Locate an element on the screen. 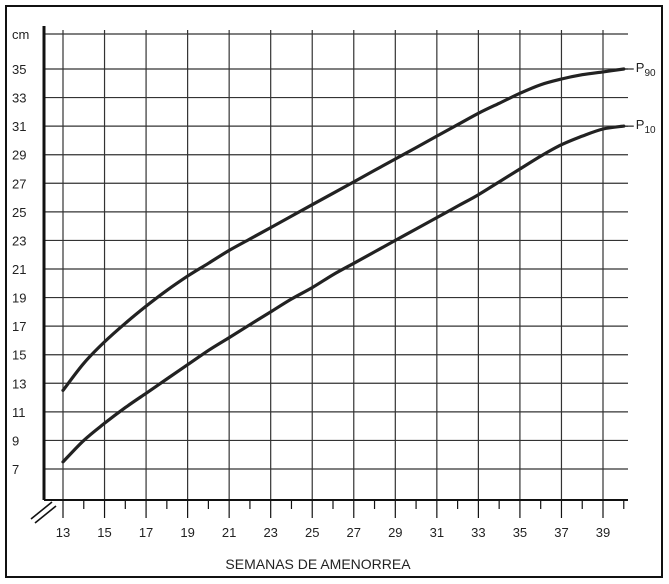  y-tick-label: 25 is located at coordinates (19, 212).